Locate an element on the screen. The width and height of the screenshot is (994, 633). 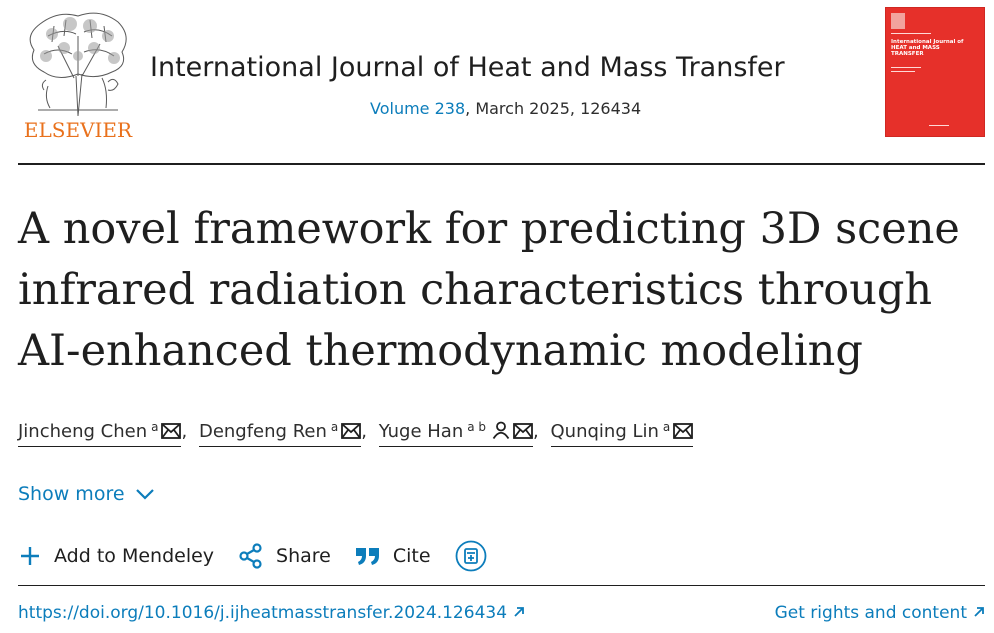
cover-title-line: International Journal of is located at coordinates (927, 42).